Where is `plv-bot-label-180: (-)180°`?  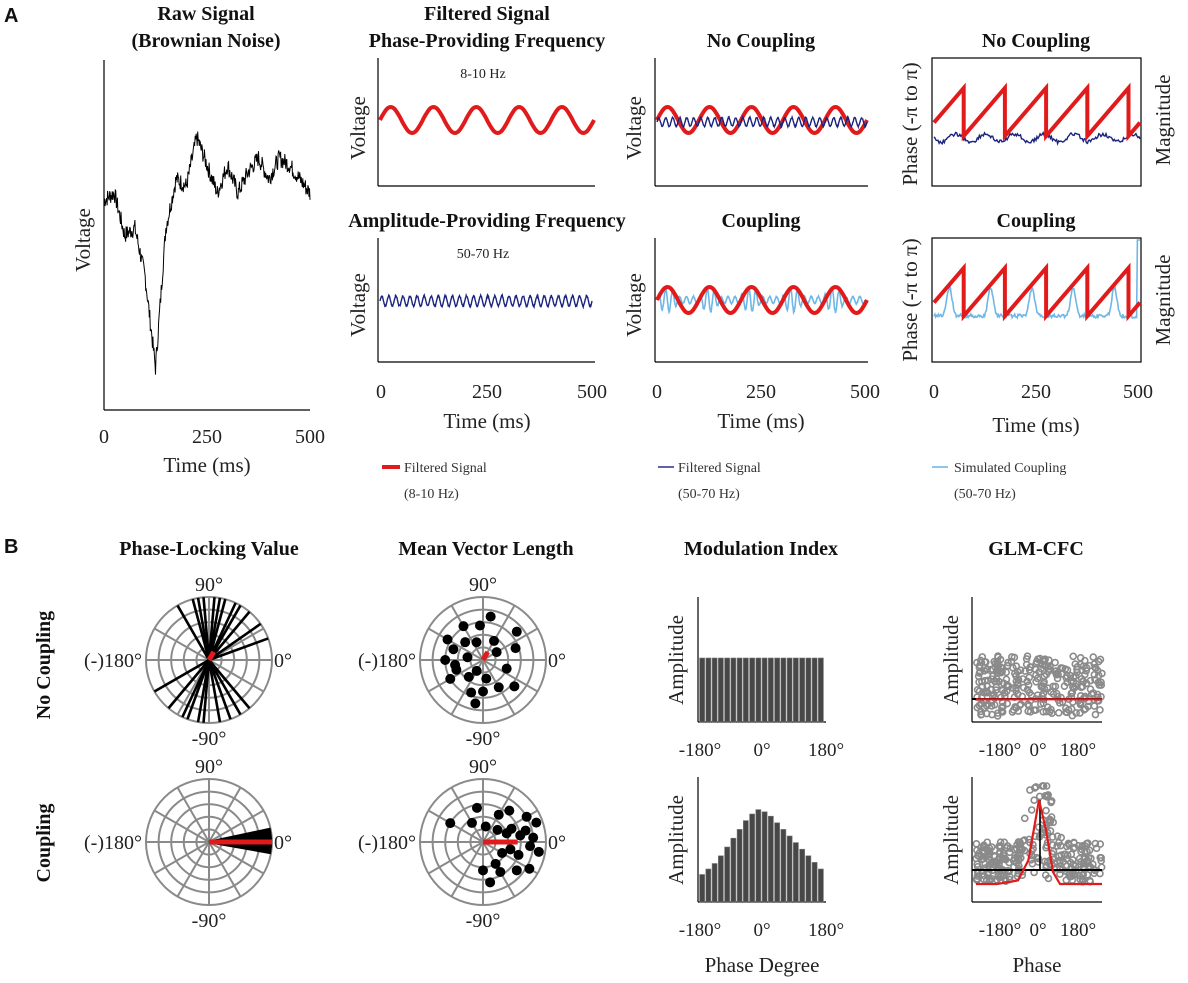
plv-bot-label-180: (-)180° is located at coordinates (113, 843).